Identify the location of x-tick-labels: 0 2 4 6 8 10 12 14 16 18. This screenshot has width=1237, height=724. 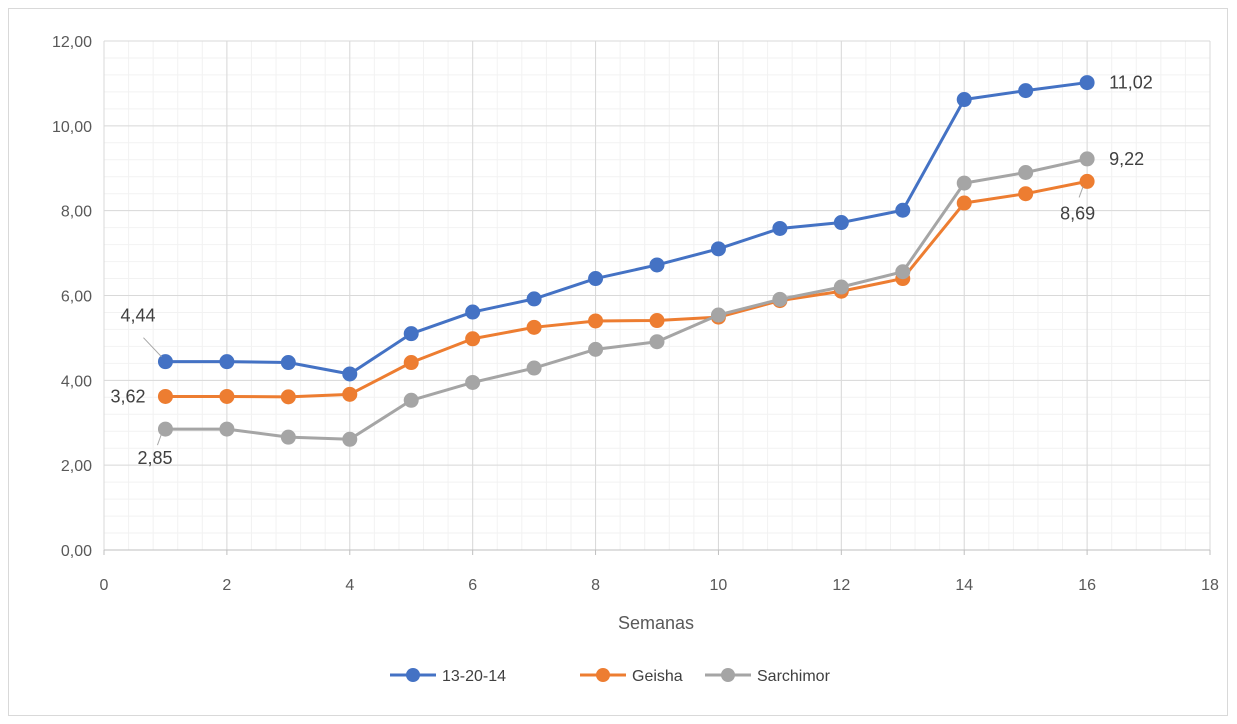
(659, 585).